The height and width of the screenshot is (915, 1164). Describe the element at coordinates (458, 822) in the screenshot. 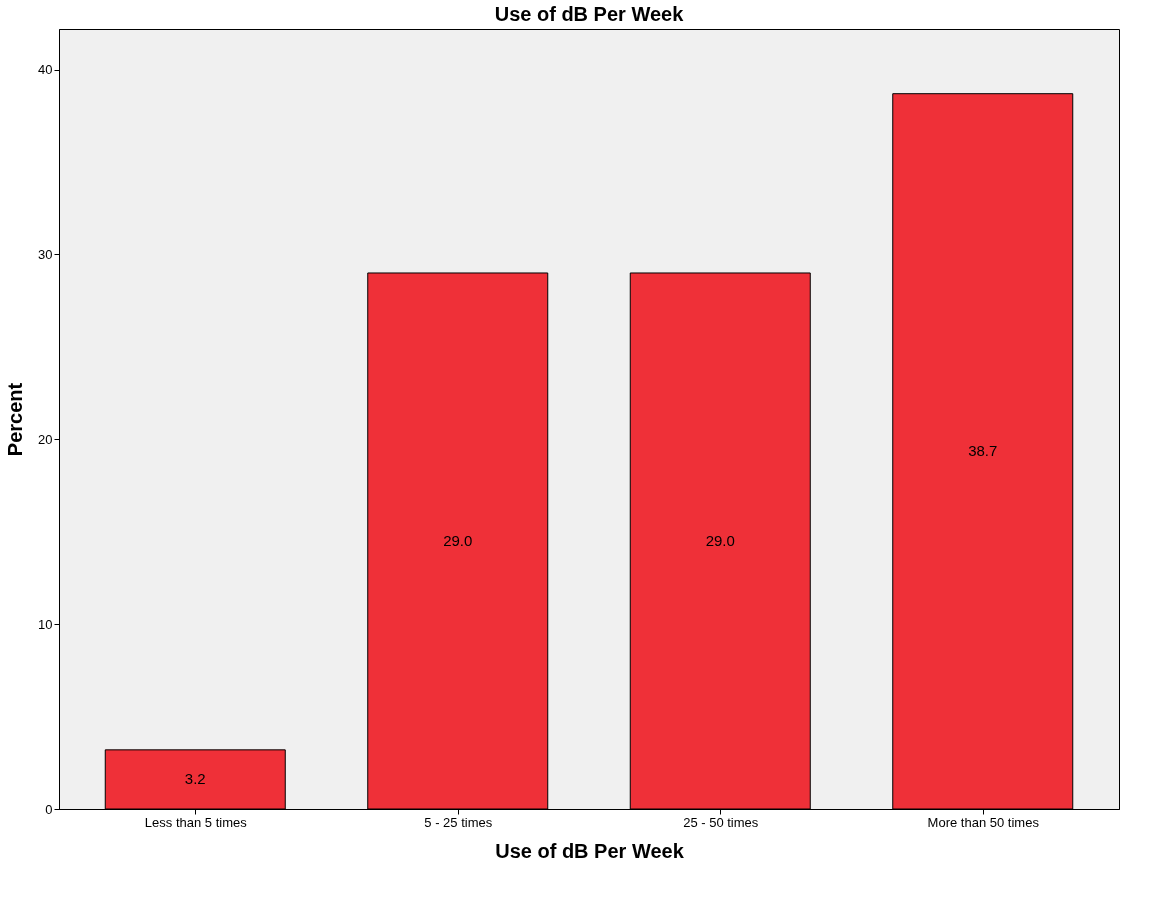

I see `x-tick-label: 5 - 25 times` at that location.